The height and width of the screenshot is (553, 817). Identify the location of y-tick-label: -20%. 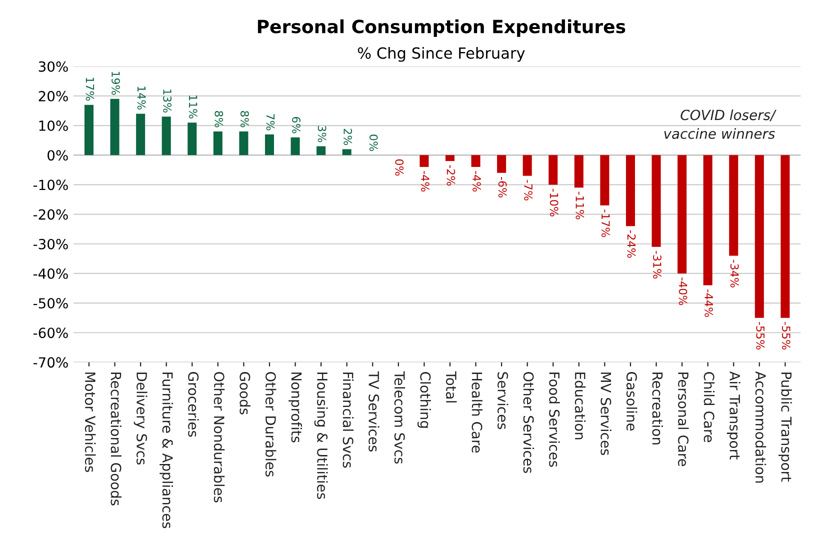
(50, 214).